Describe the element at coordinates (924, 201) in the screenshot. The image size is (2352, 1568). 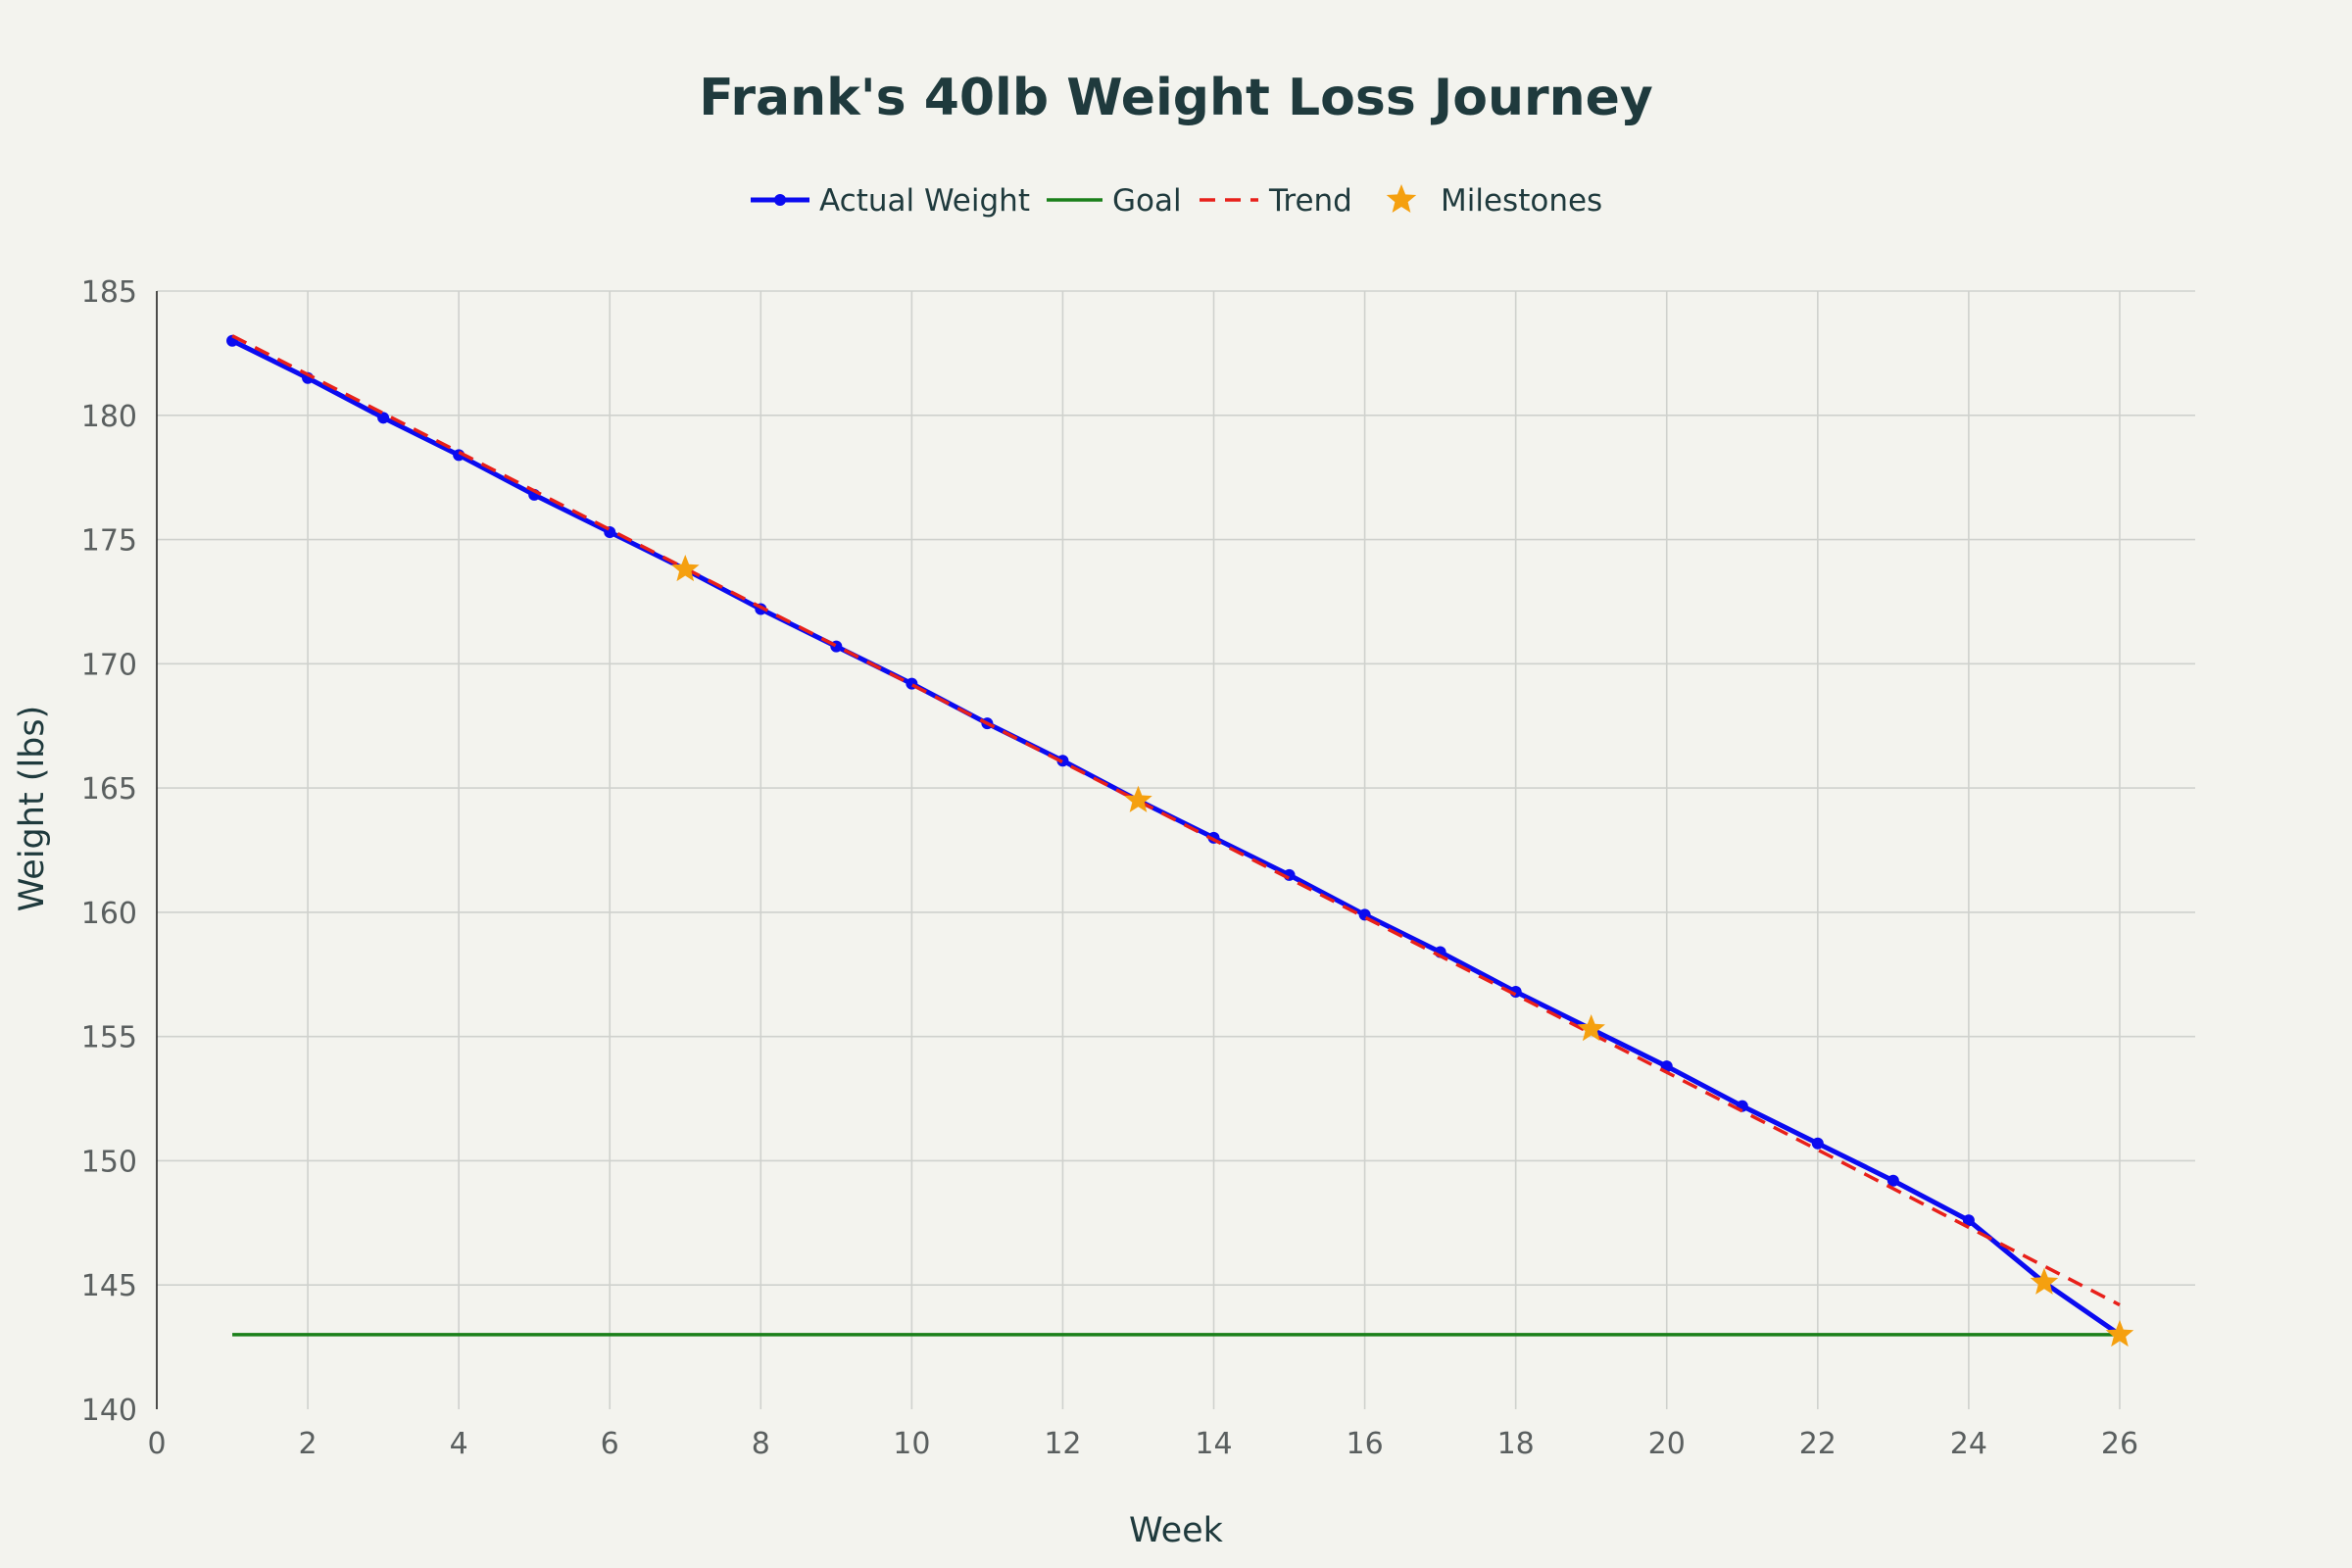
I see `legend-label-actual-weight: Actual Weight` at that location.